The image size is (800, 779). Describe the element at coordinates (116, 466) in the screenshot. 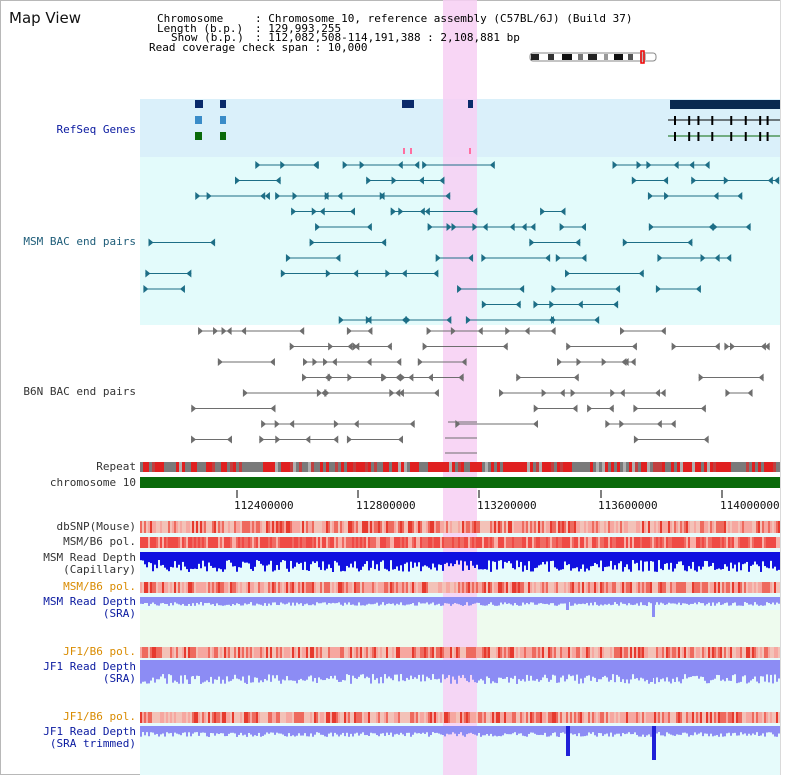

I see `track-label-repeat: Repeat` at that location.